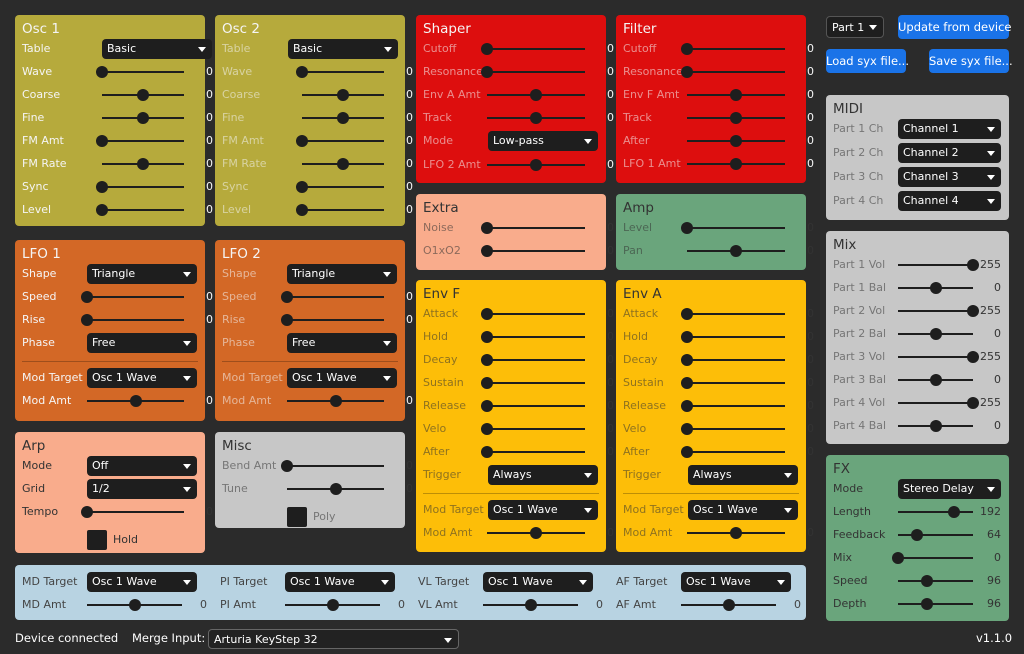  What do you see at coordinates (733, 72) in the screenshot?
I see `resonance-slider` at bounding box center [733, 72].